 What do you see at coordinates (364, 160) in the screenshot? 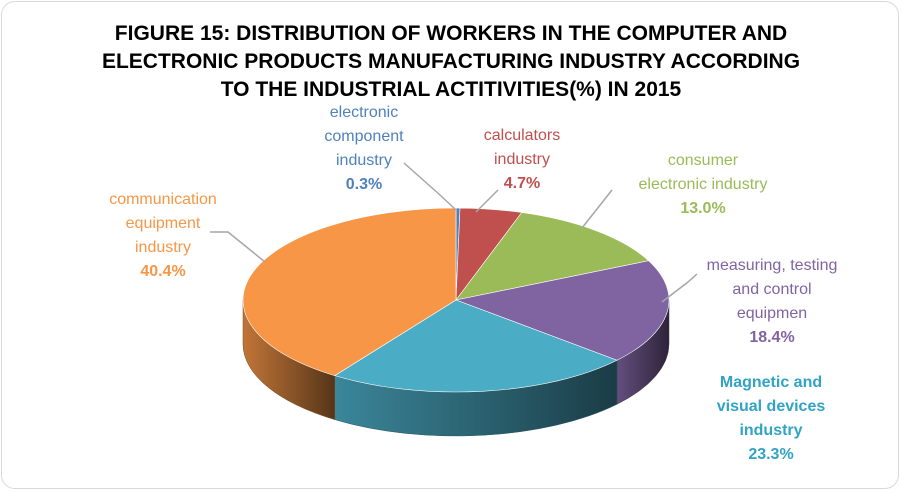
I see `category-label-electronic: industry` at bounding box center [364, 160].